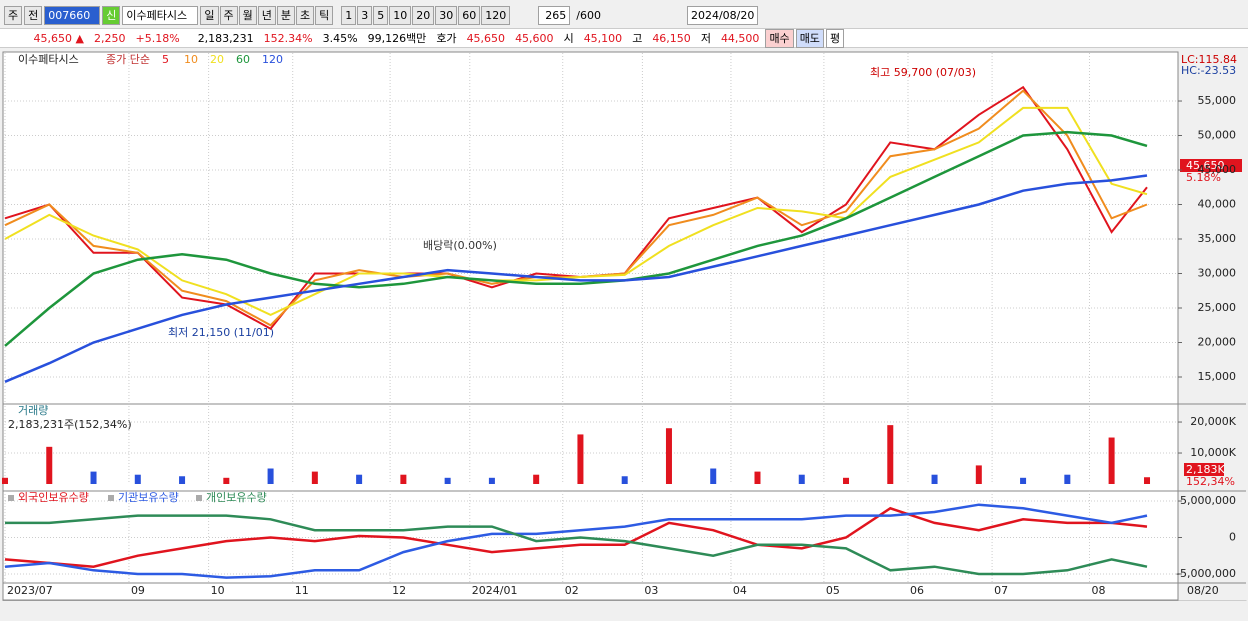 The width and height of the screenshot is (1248, 621). What do you see at coordinates (236, 497) in the screenshot?
I see `legend-entry: 개인보유수량` at bounding box center [236, 497].